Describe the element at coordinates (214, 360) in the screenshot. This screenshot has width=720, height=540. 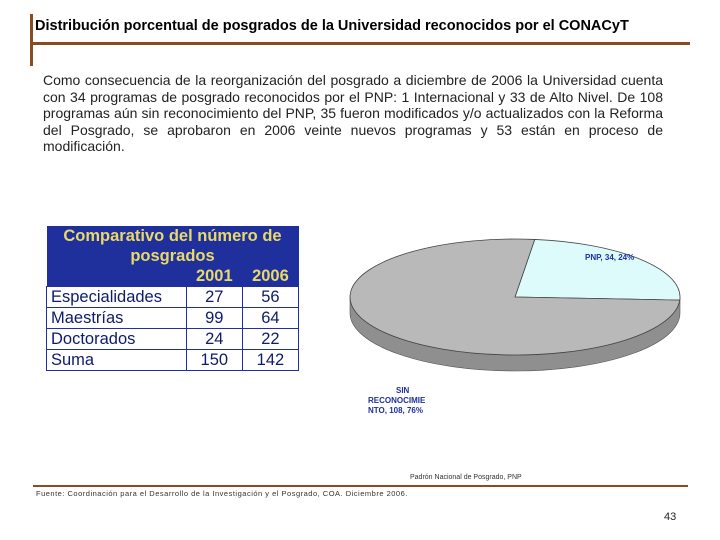
I see `row-value-2001: 150` at that location.